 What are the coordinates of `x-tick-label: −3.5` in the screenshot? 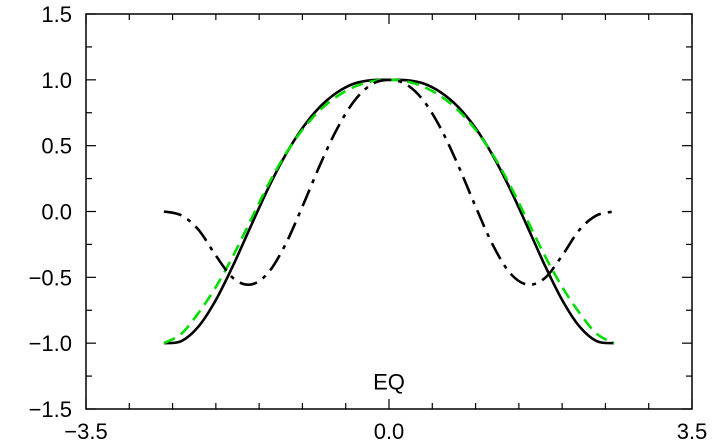 It's located at (85, 431).